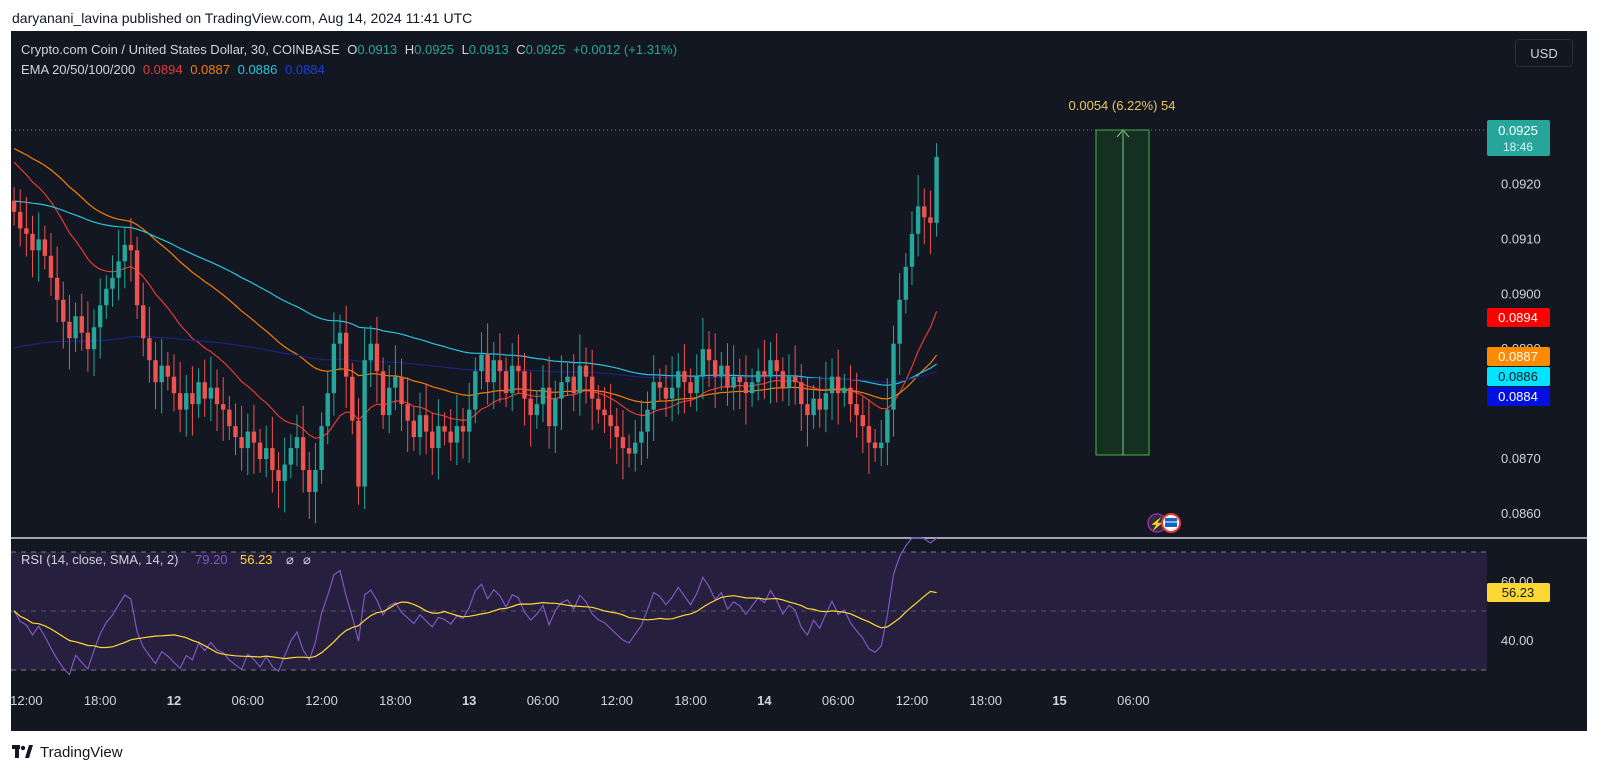  What do you see at coordinates (1122, 105) in the screenshot?
I see `measure-label: 0.0054 (6.22%) 54` at bounding box center [1122, 105].